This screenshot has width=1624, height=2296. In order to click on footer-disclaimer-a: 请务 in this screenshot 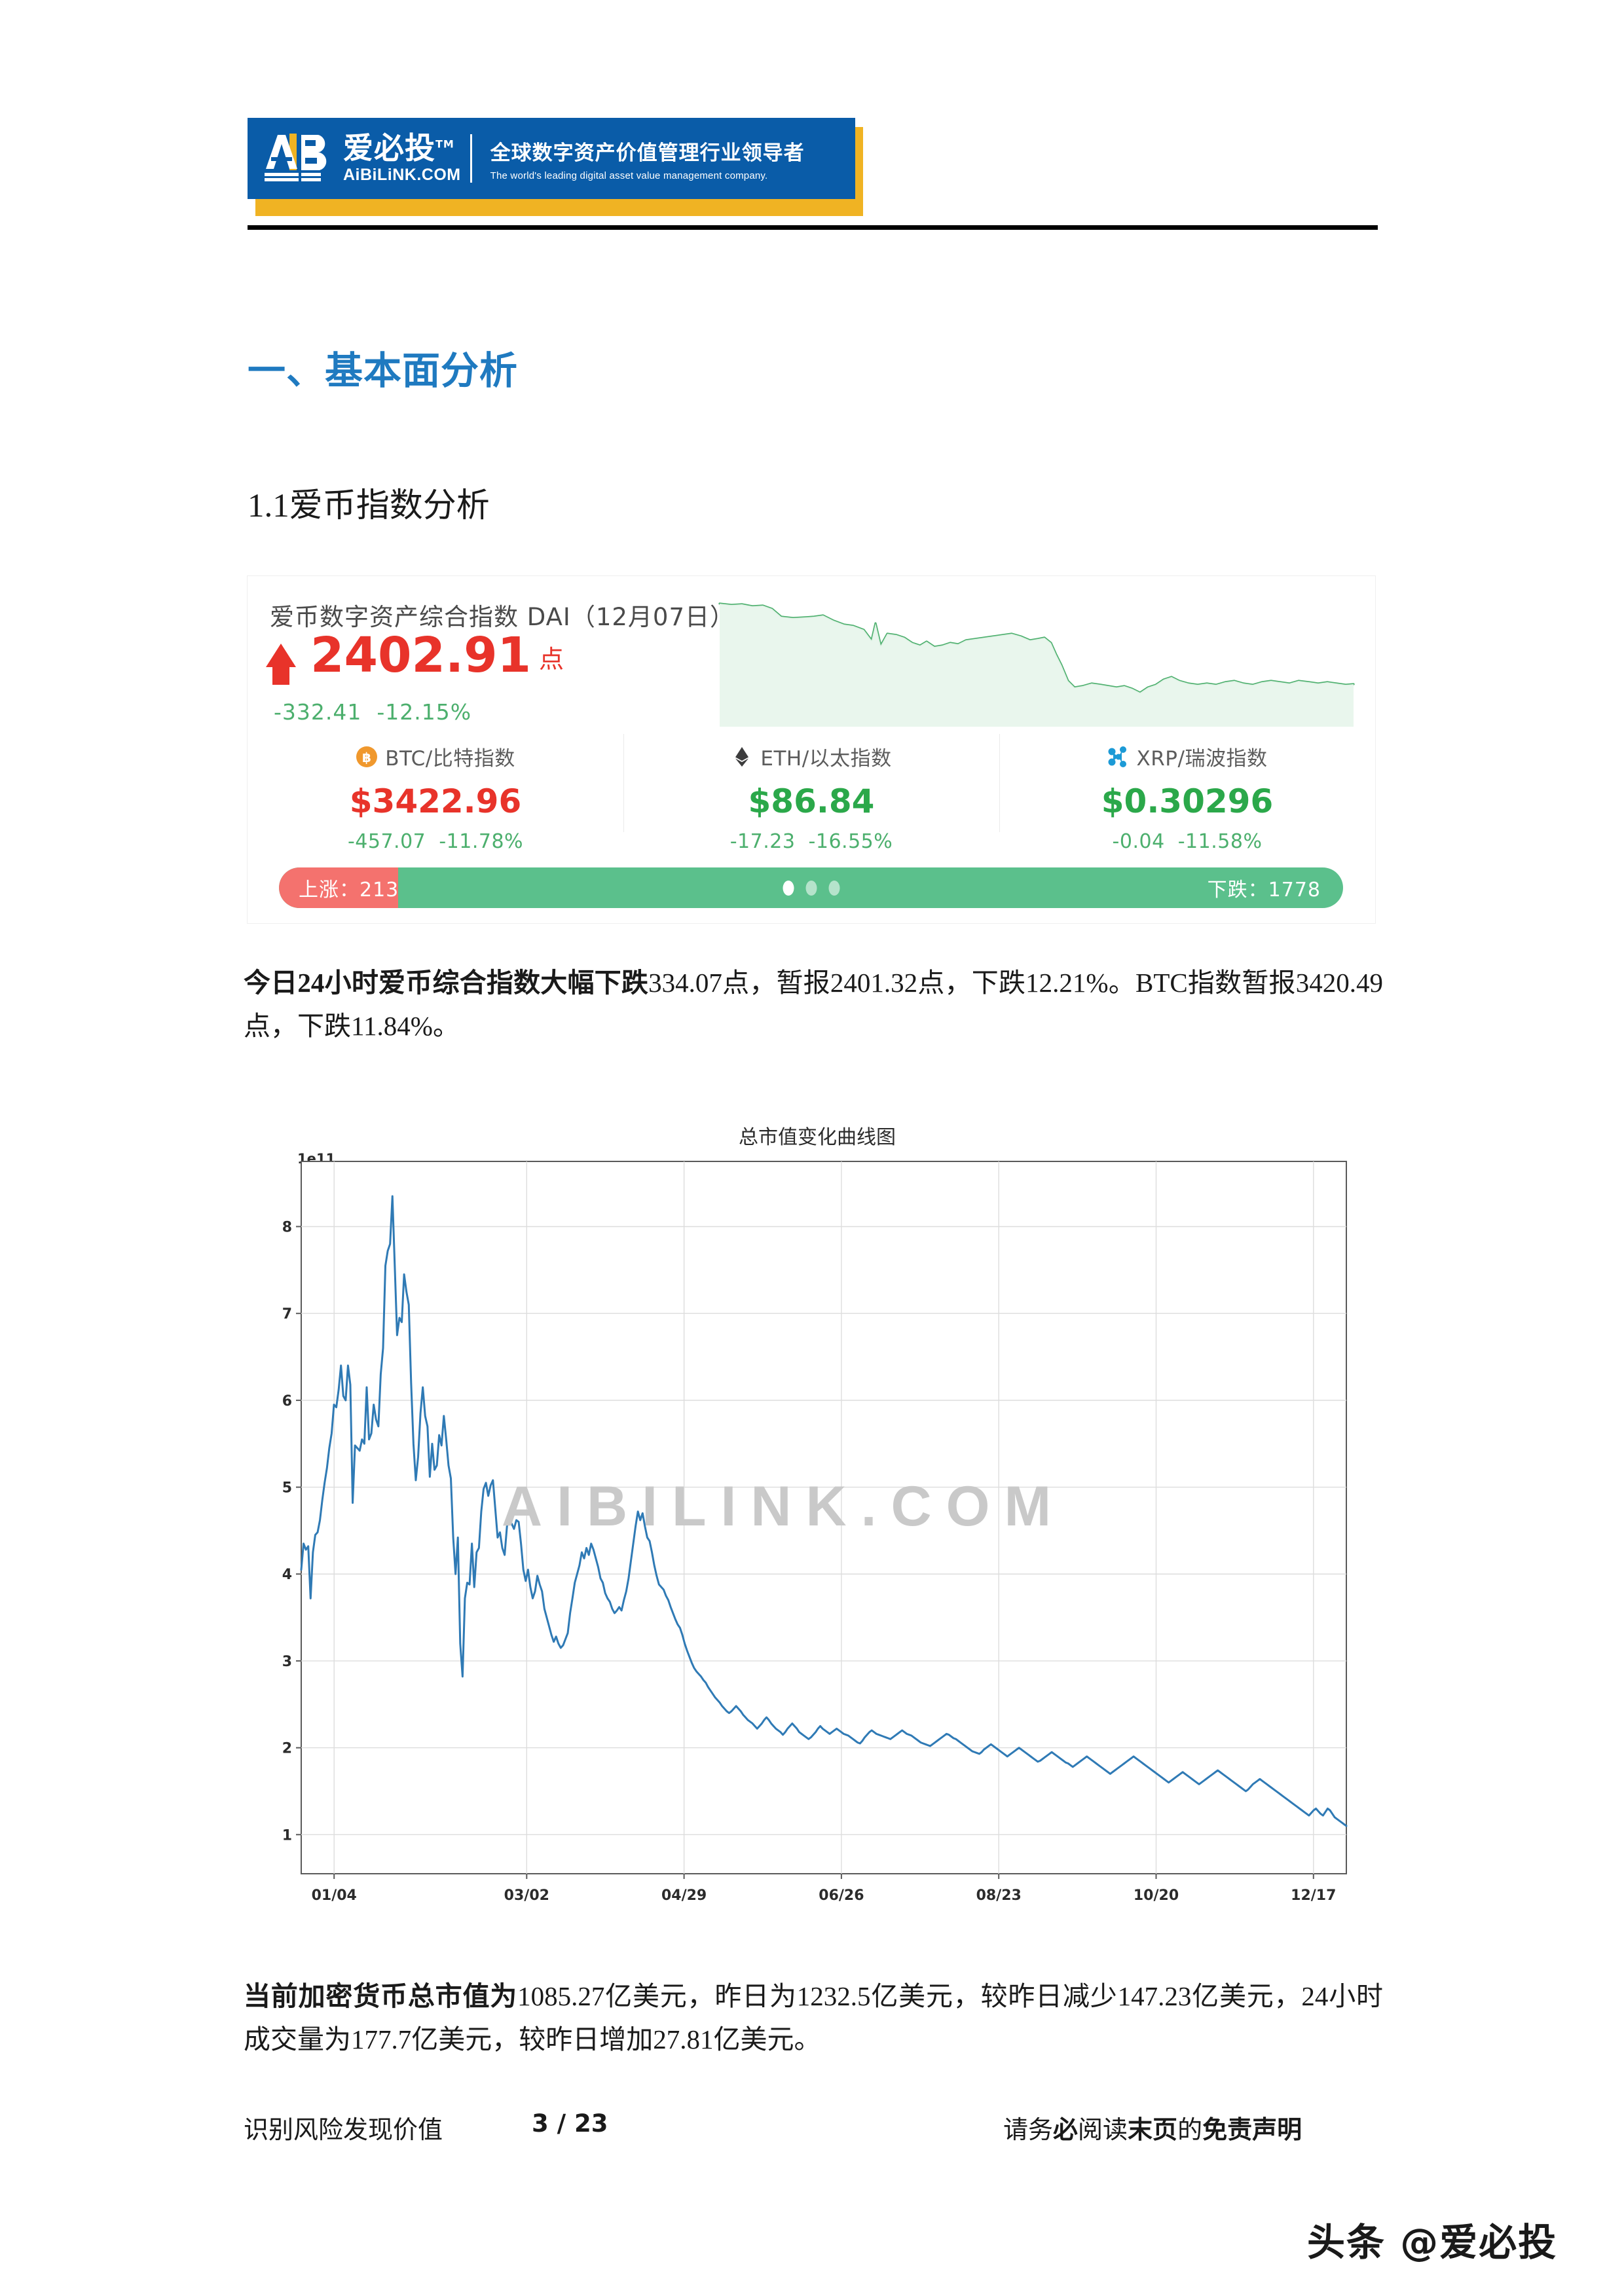, I will do `click(1028, 2130)`.